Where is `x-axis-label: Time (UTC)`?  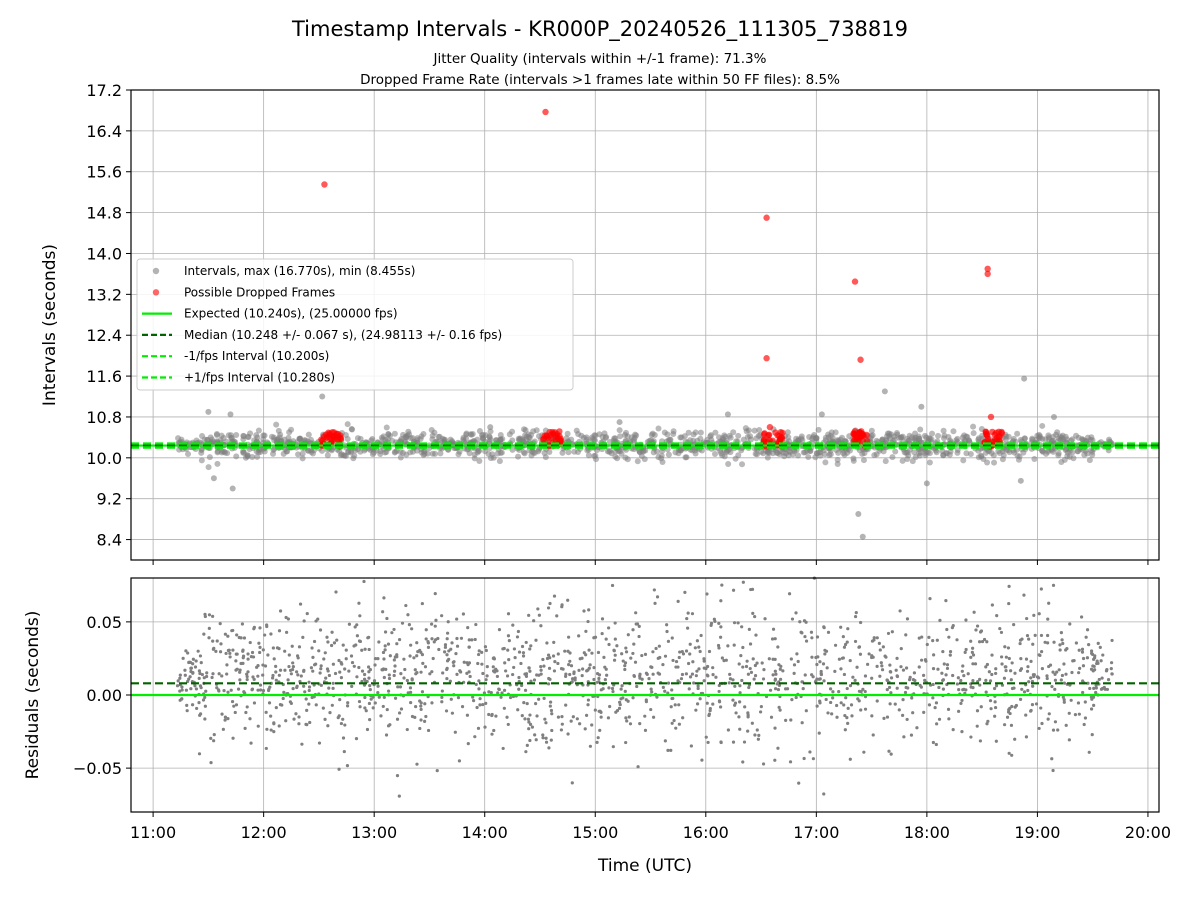 x-axis-label: Time (UTC) is located at coordinates (644, 866).